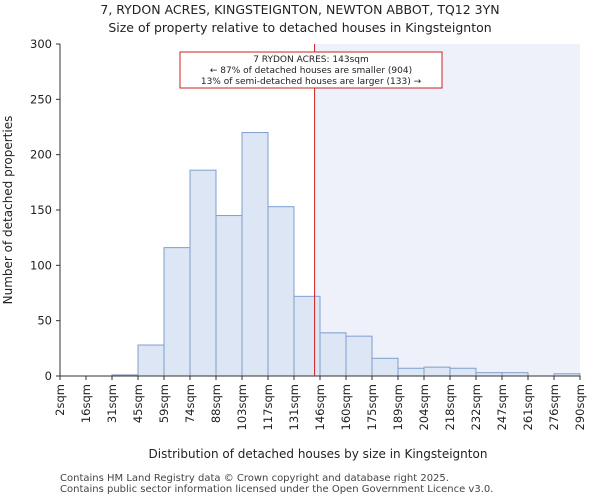 This screenshot has height=500, width=600. Describe the element at coordinates (385, 367) in the screenshot. I see `bar-175sqm` at that location.